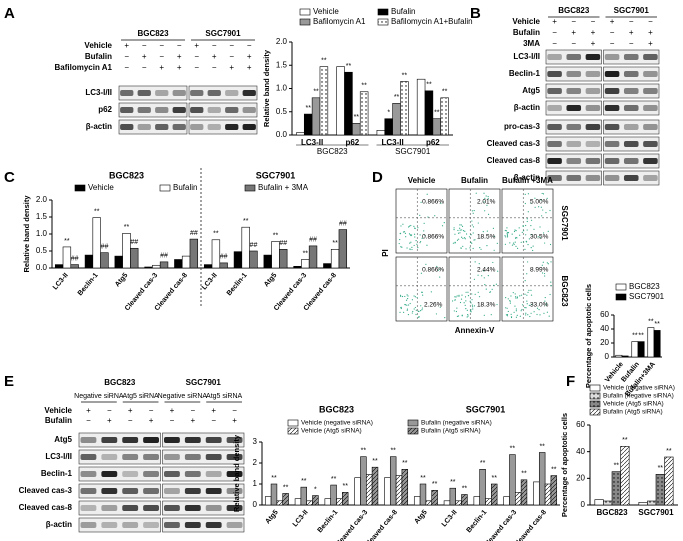  What do you see at coordinates (420, 517) in the screenshot?
I see `x-tick-label: Atg5` at bounding box center [420, 517].